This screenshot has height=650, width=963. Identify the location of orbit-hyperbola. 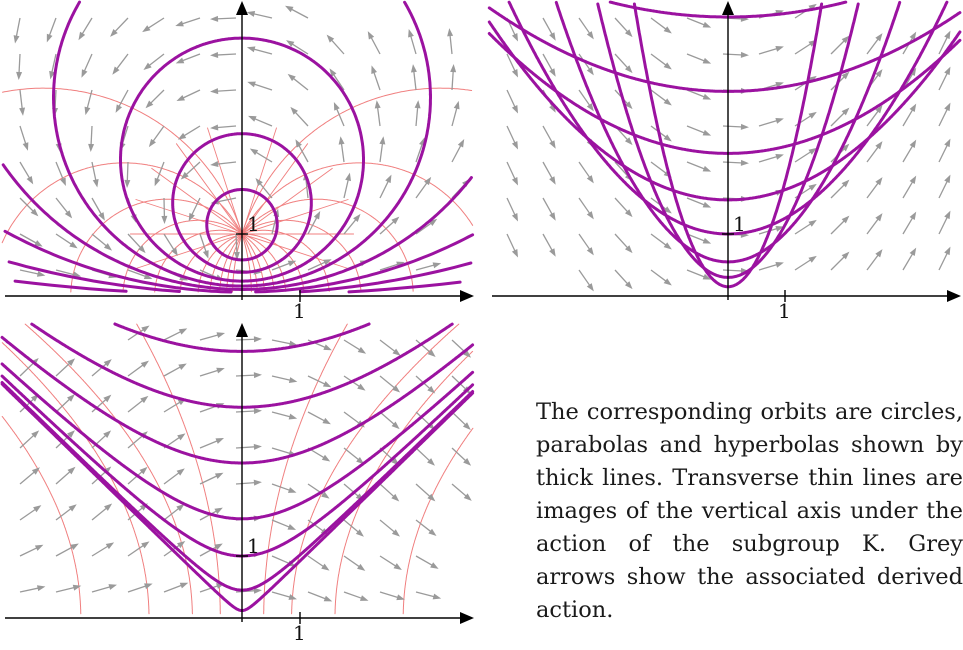
(237, 441).